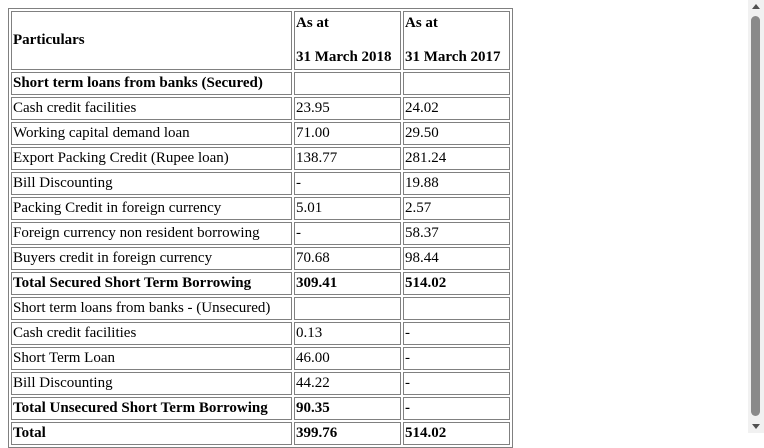 This screenshot has width=764, height=448. What do you see at coordinates (347, 283) in the screenshot?
I see `value-2018: 309.41` at bounding box center [347, 283].